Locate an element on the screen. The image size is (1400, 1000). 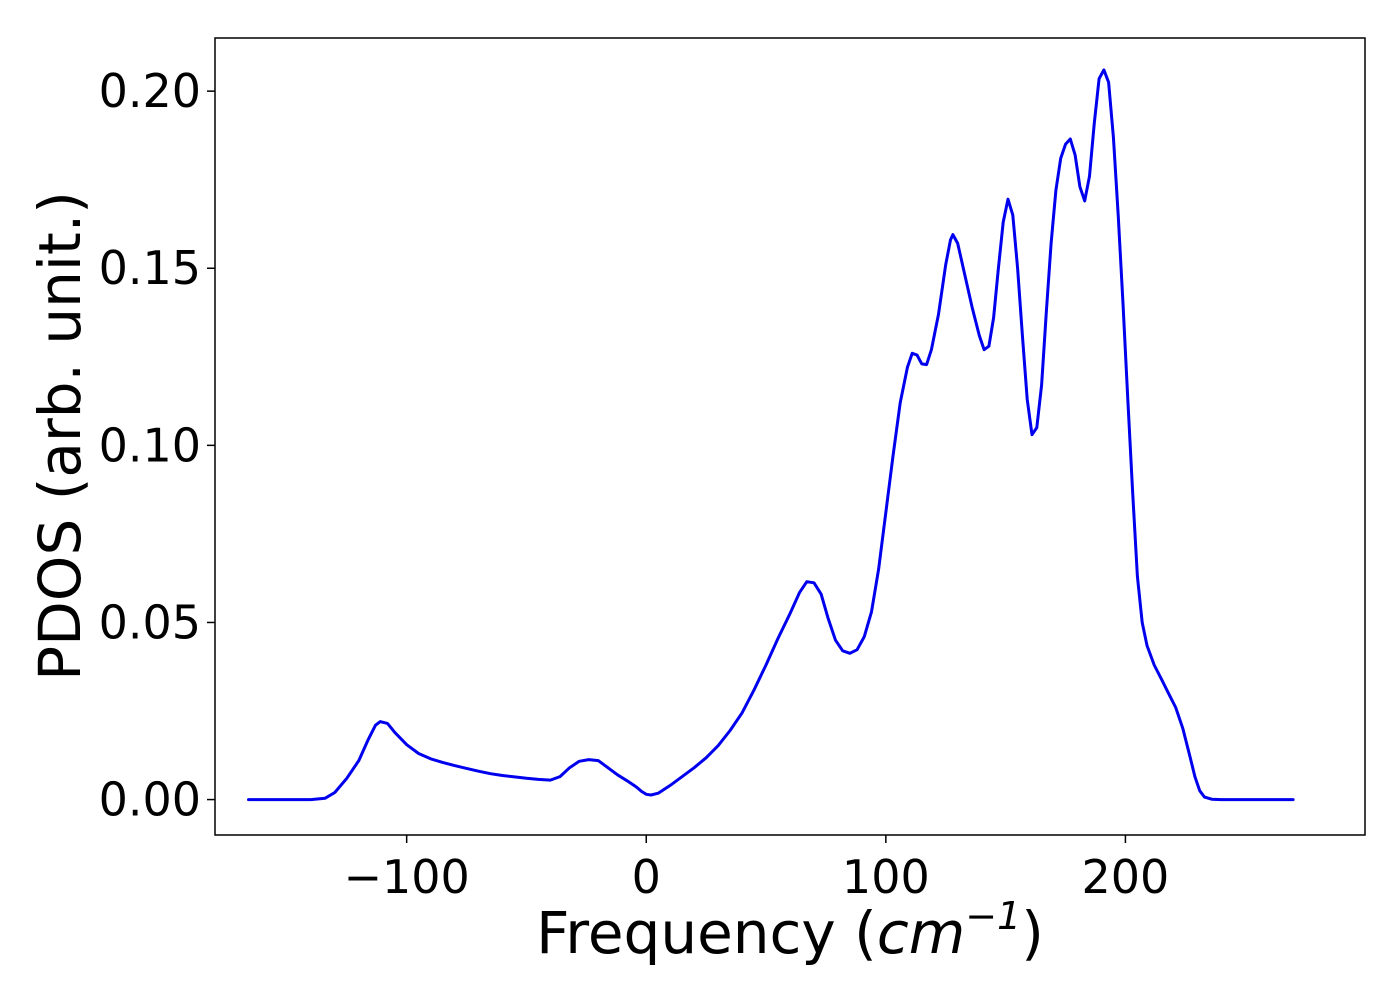
y-tick-label: 0.15 is located at coordinates (150, 268).